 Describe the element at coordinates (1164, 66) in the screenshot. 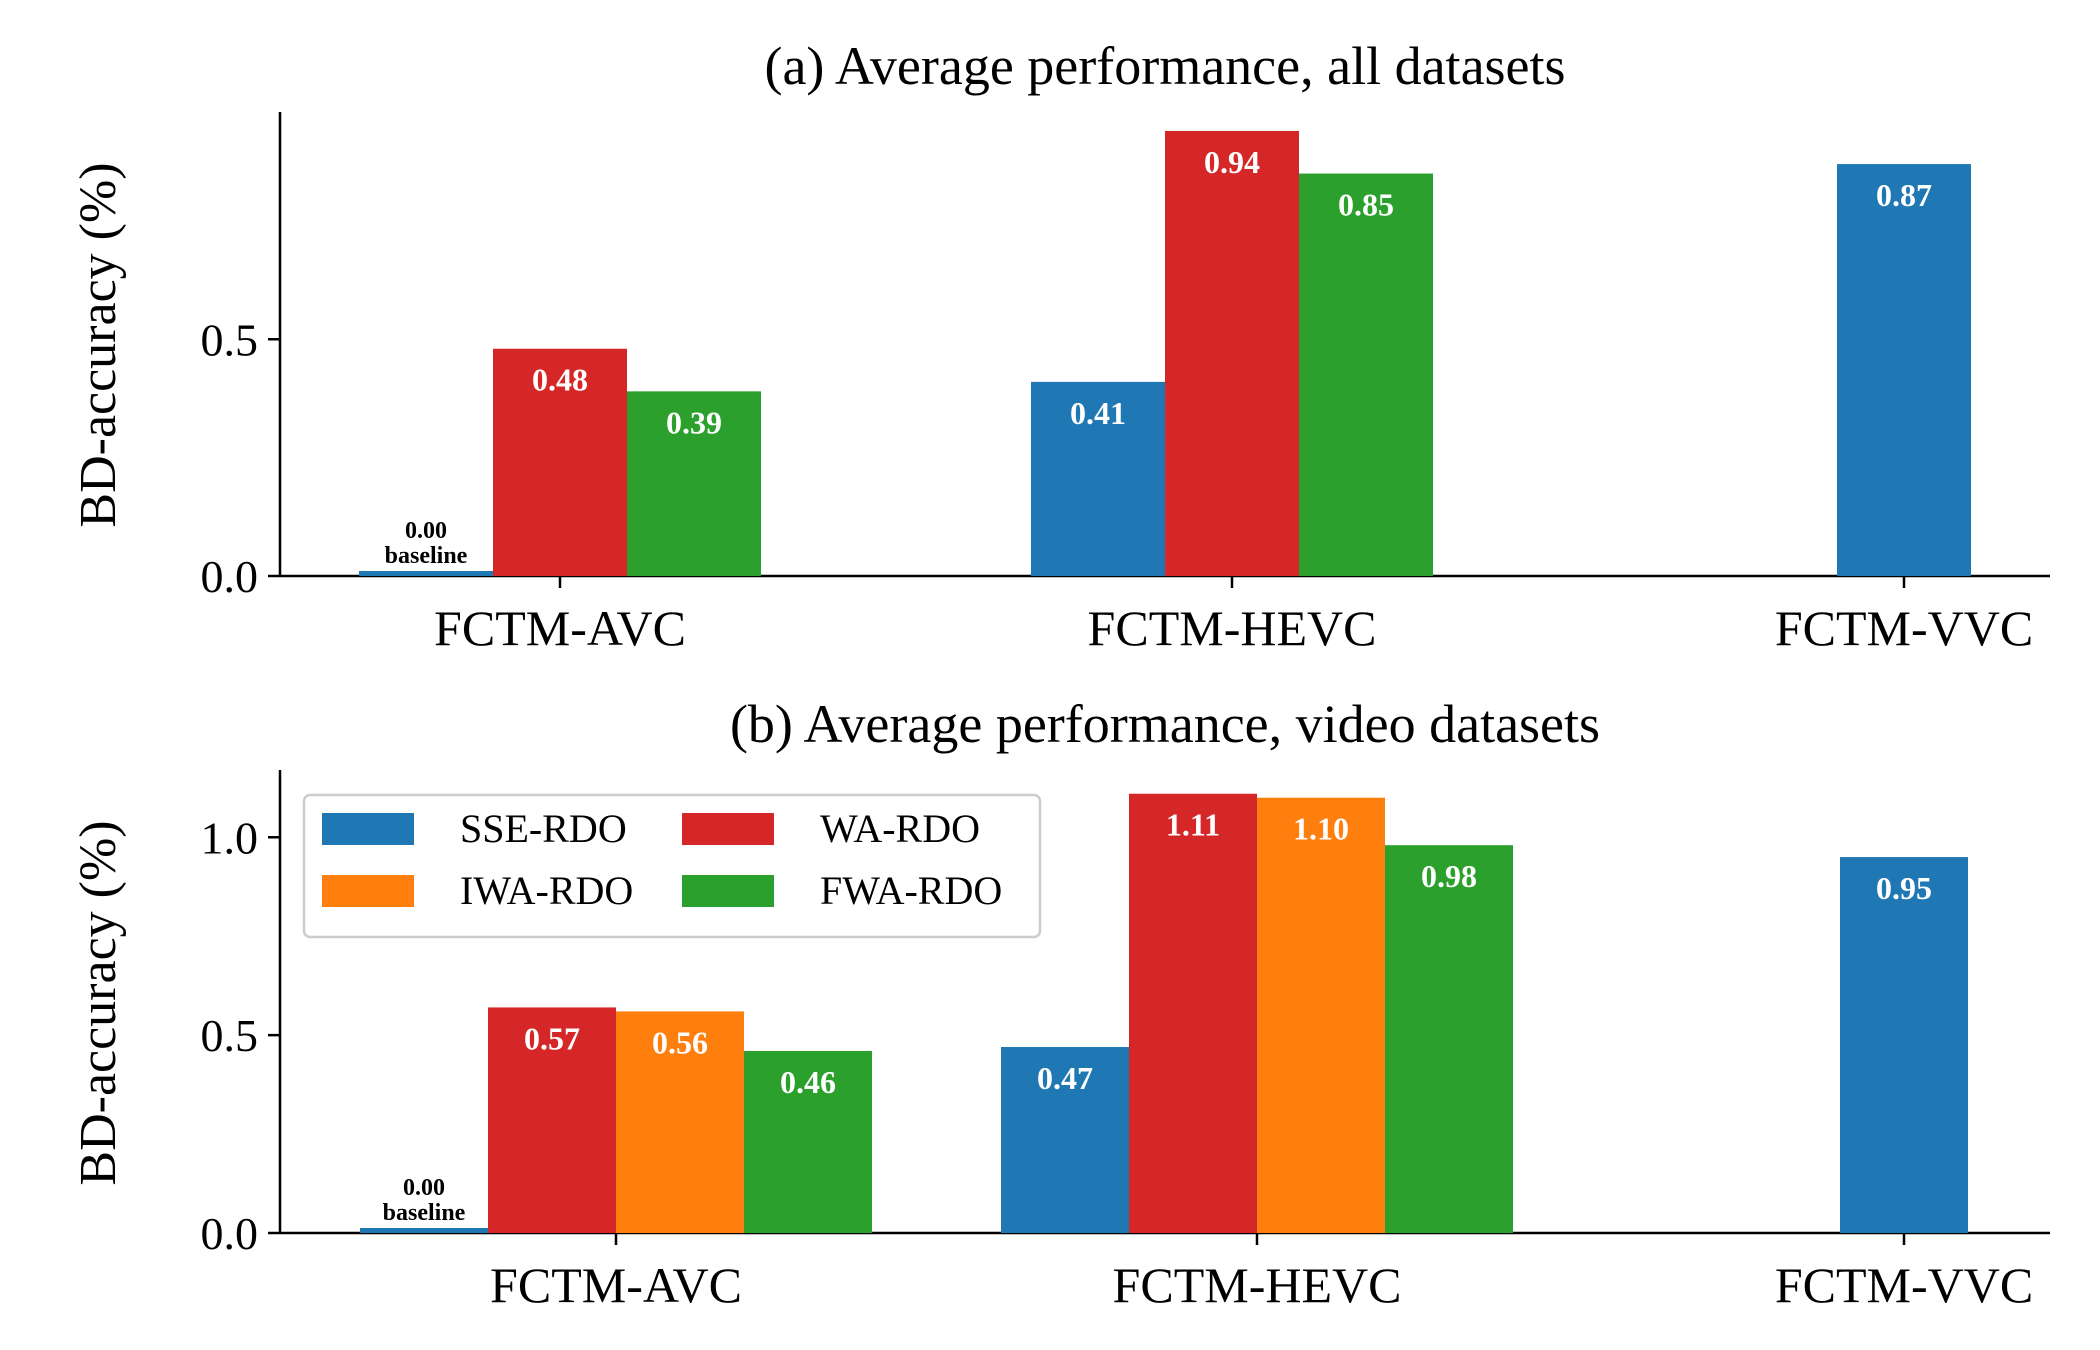

I see `chart-title-a: (a) Average performance, all datasets` at that location.